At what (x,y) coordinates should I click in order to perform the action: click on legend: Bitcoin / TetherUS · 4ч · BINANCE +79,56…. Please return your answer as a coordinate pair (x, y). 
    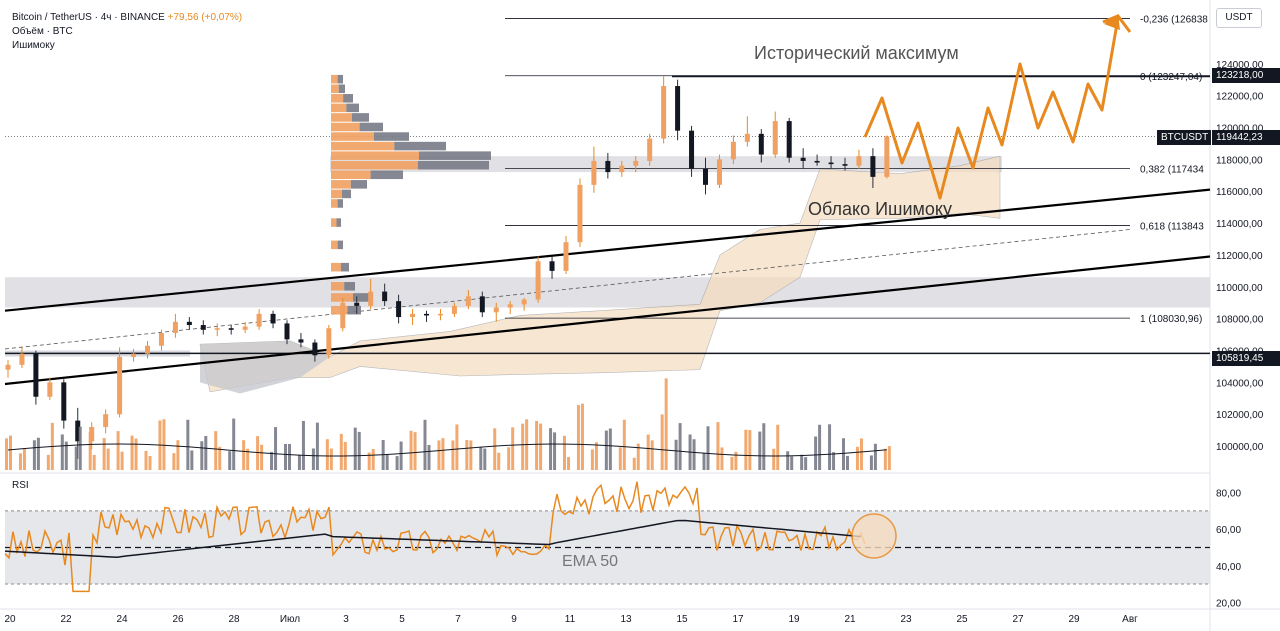
    Looking at the image, I should click on (127, 32).